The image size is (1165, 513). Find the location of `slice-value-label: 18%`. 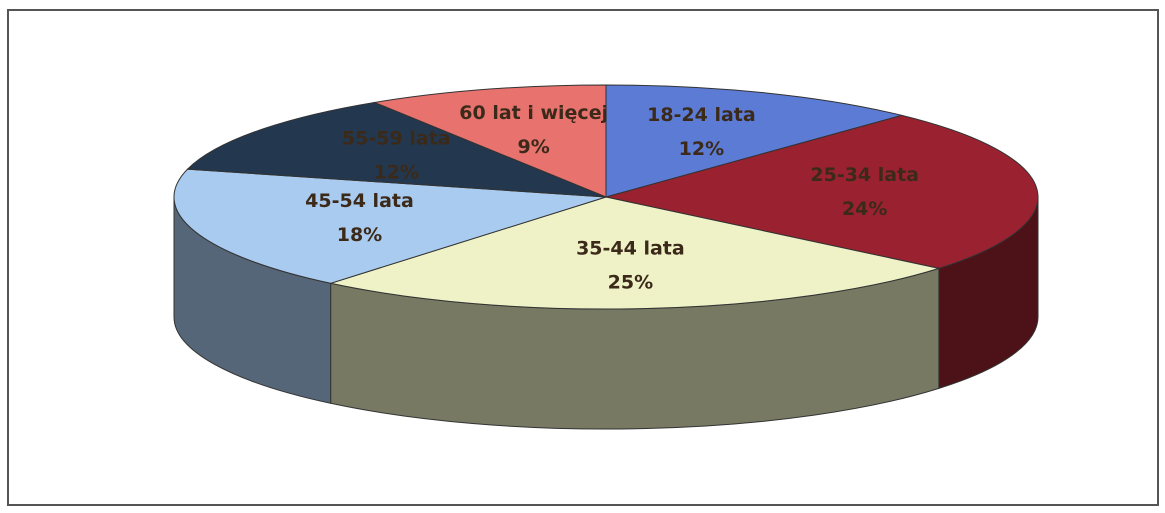

slice-value-label: 18% is located at coordinates (359, 235).